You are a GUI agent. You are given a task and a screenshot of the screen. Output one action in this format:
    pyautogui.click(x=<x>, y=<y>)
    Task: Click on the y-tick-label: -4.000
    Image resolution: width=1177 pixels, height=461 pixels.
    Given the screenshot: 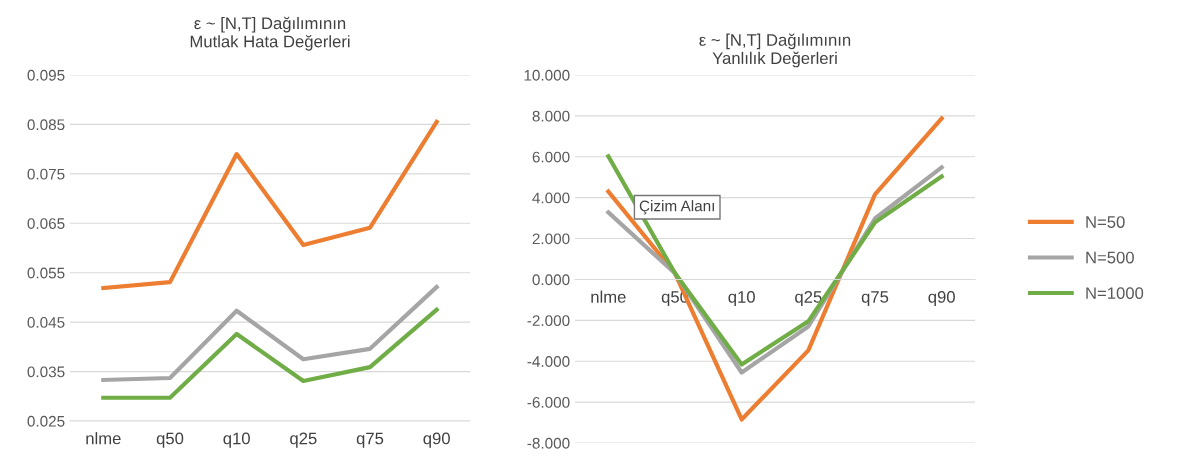 What is the action you would take?
    pyautogui.click(x=548, y=361)
    